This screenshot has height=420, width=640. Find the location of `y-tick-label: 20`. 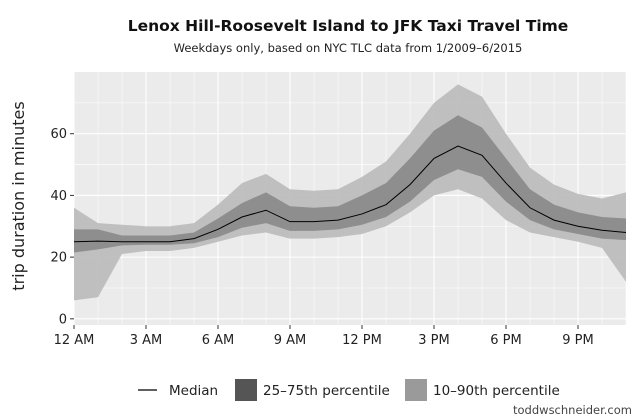

y-tick-label: 20 is located at coordinates (58, 258).